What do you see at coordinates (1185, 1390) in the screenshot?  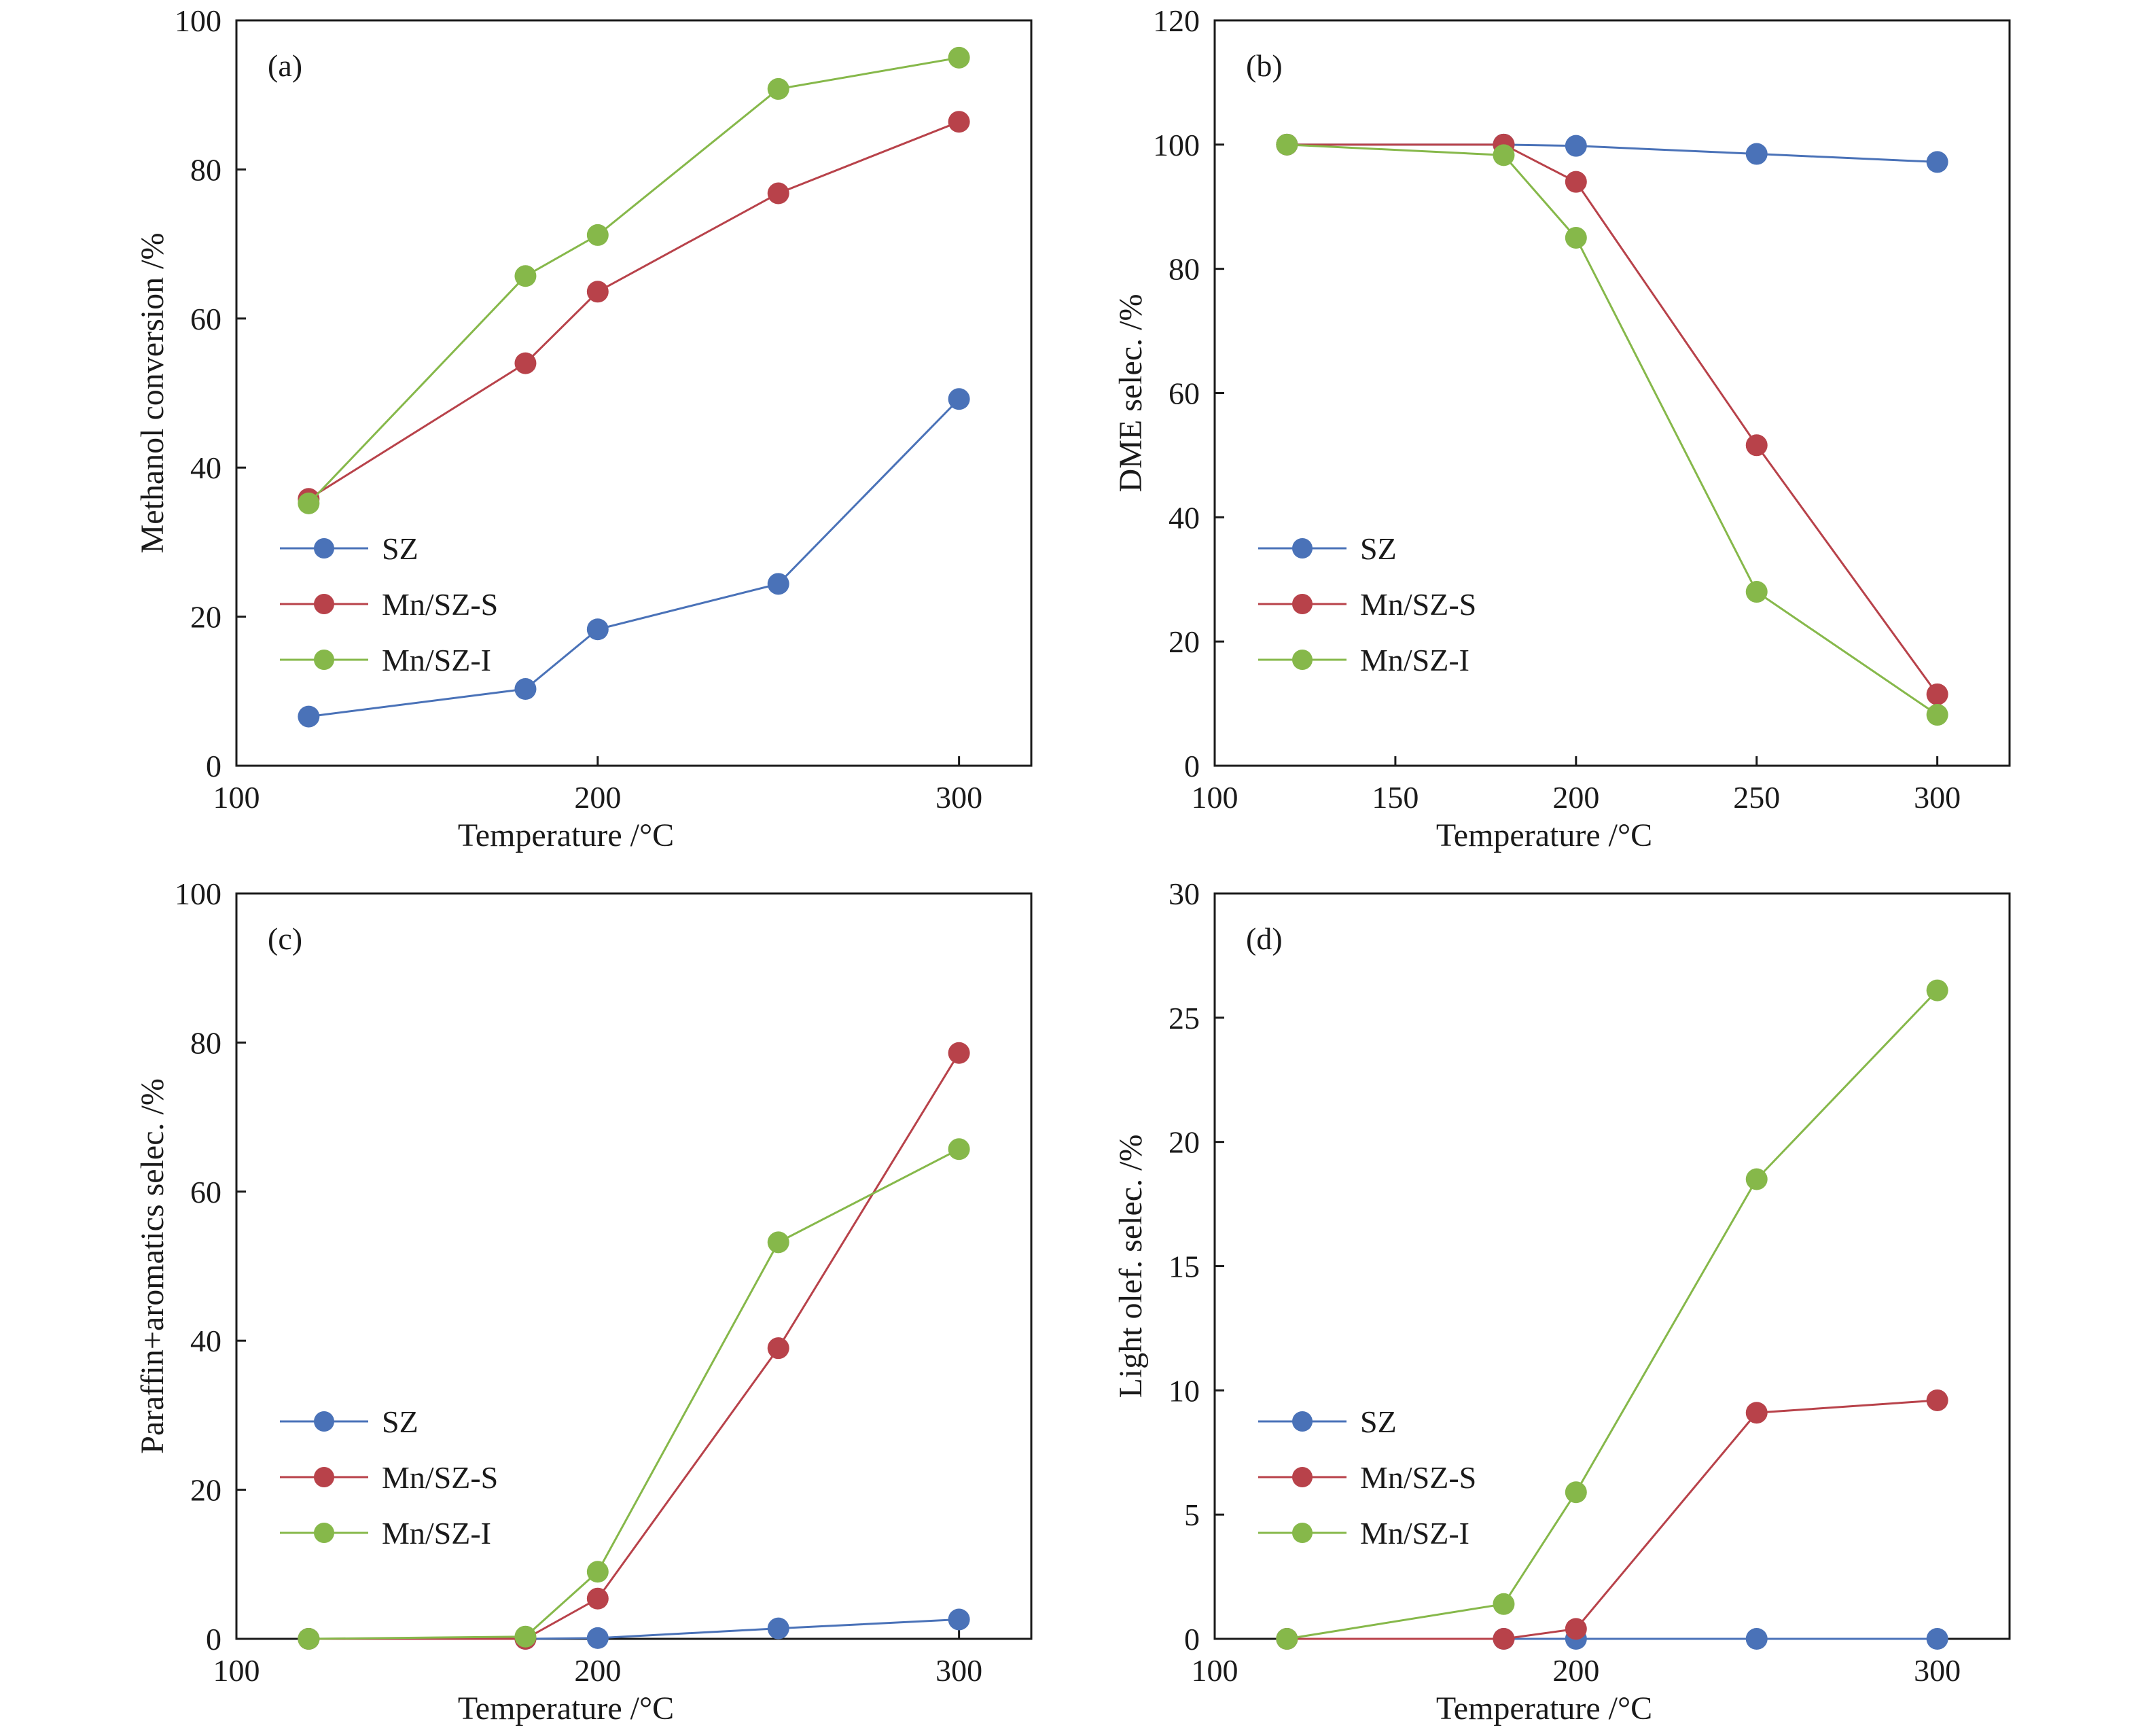 I see `y-tick-label: 10` at bounding box center [1185, 1390].